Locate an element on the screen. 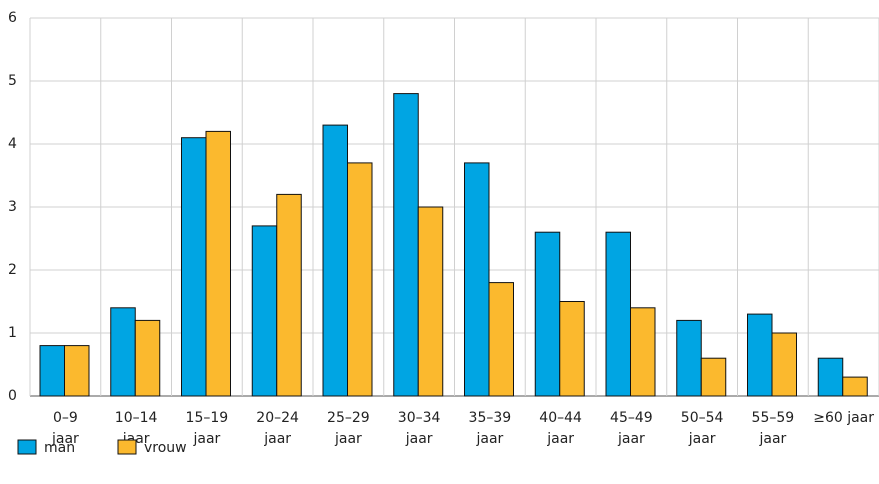  y-tick-label: 1 is located at coordinates (12, 333).